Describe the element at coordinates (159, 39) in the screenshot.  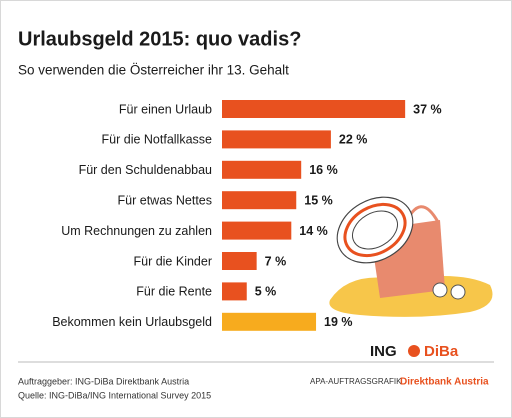
I see `chart-title: Urlaubsgeld 2015: quo vadis?` at that location.